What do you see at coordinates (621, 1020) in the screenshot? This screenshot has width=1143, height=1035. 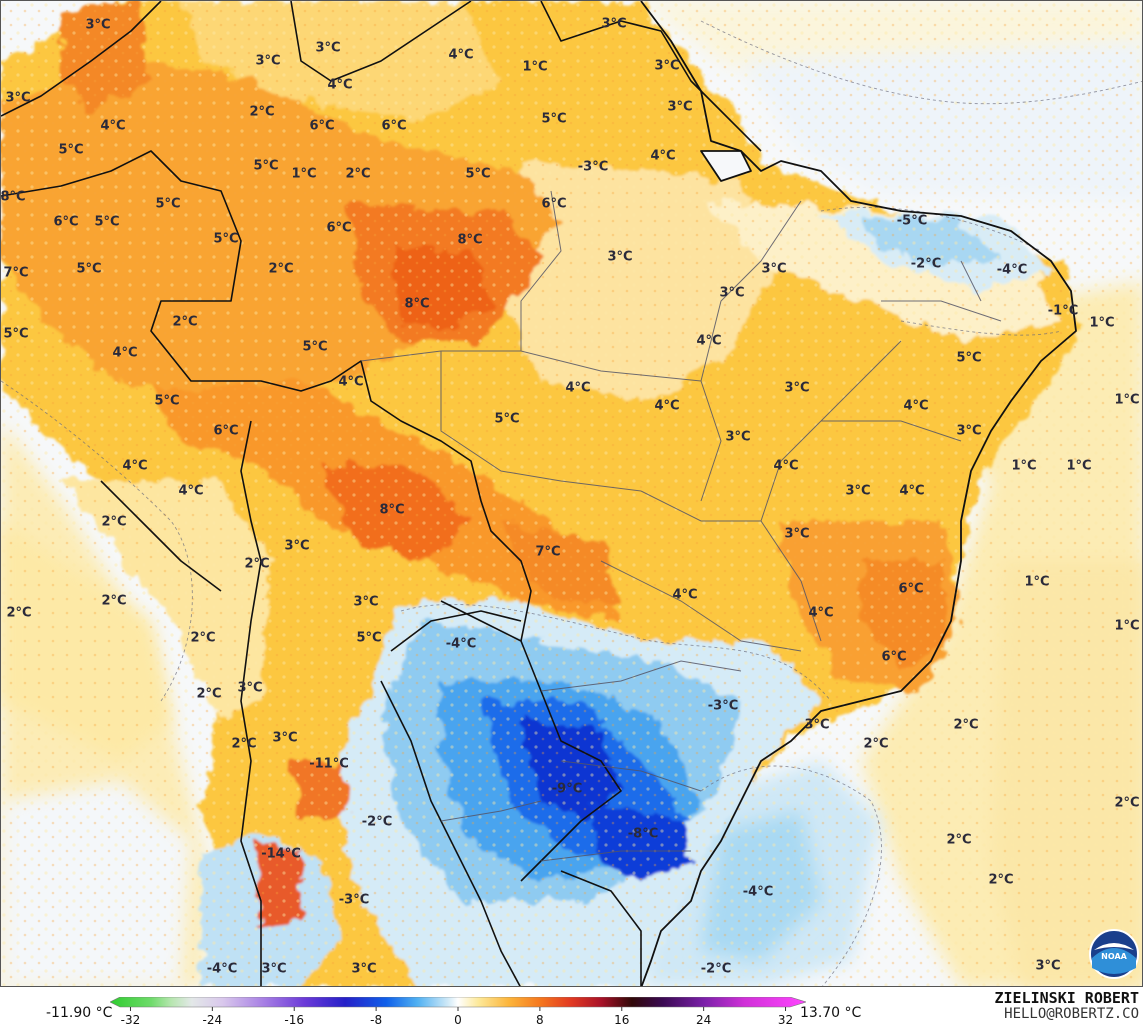 I see `color-scale-tick-label: 16` at bounding box center [621, 1020].